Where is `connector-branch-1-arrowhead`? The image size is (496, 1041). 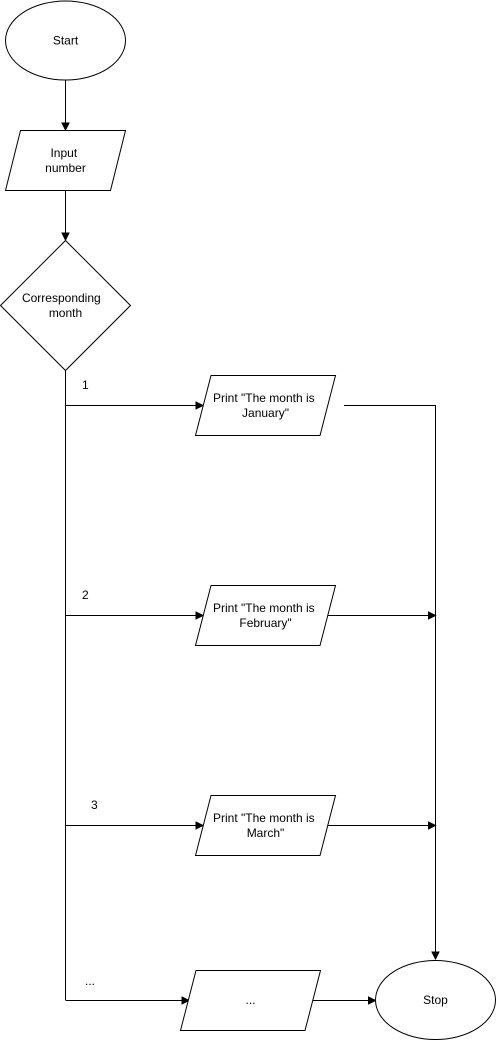 connector-branch-1-arrowhead is located at coordinates (200, 405).